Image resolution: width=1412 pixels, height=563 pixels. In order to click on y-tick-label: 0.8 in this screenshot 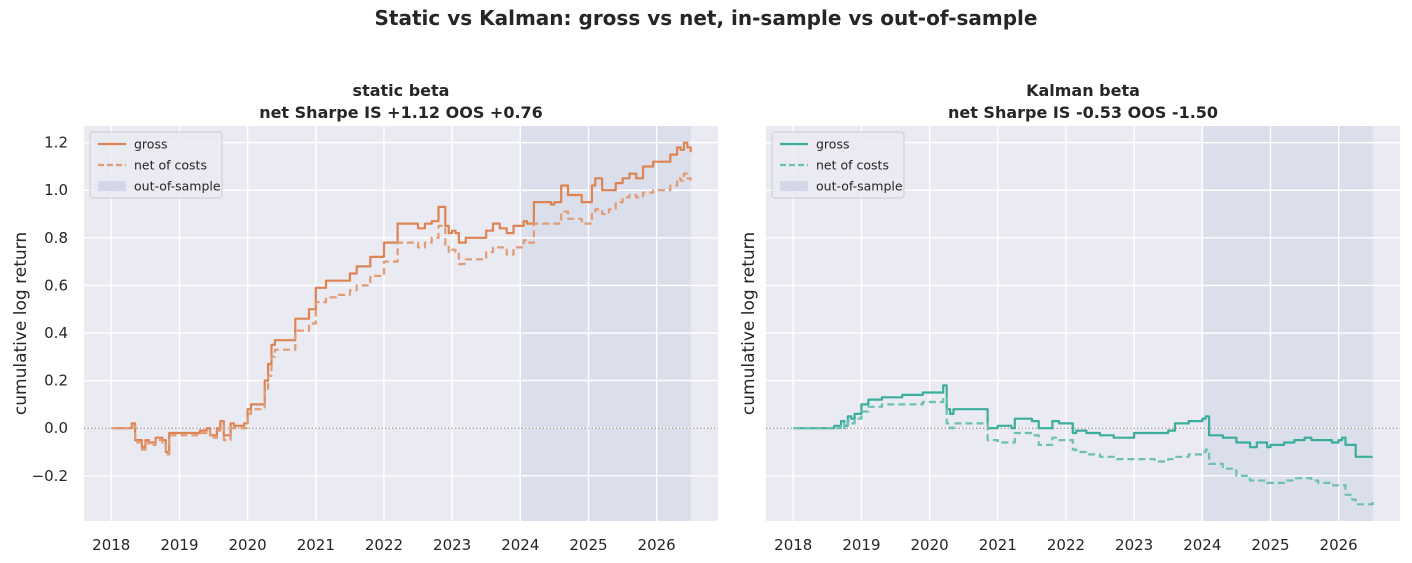, I will do `click(56, 238)`.